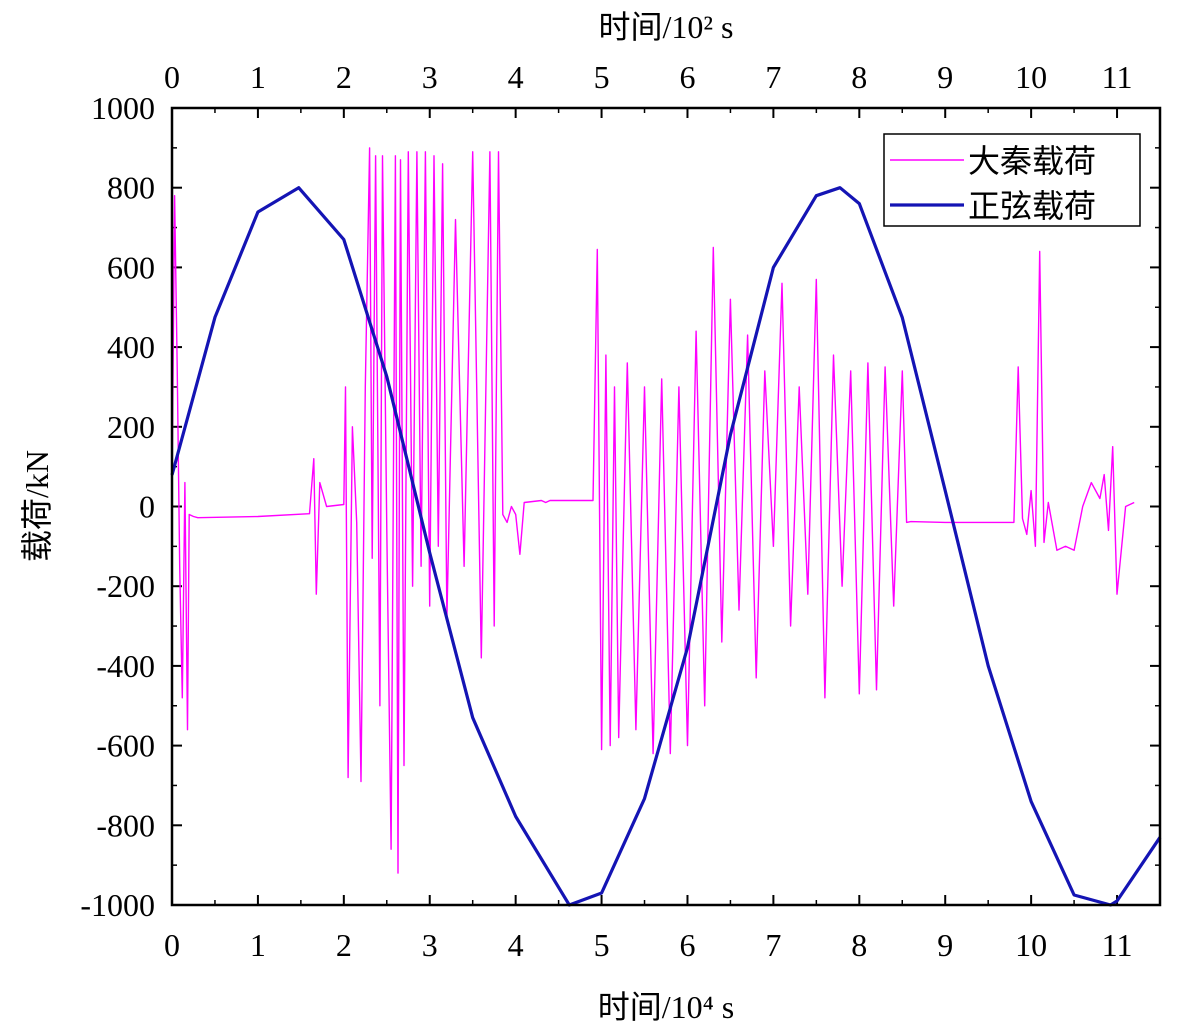  What do you see at coordinates (859, 945) in the screenshot?
I see `x-tick-label: 8` at bounding box center [859, 945].